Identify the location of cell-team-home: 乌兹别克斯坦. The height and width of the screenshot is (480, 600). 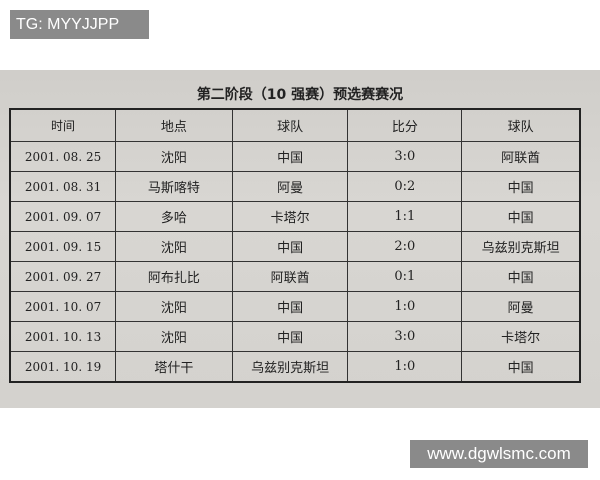
(290, 367).